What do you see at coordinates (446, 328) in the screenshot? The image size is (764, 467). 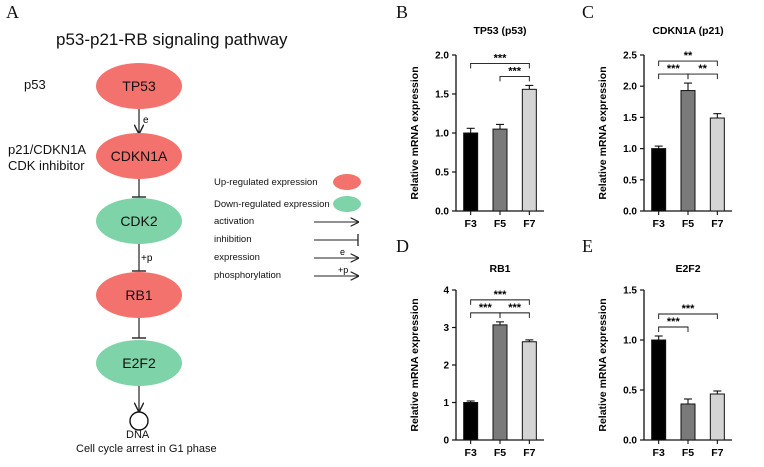 I see `y-tick-label: 3` at bounding box center [446, 328].